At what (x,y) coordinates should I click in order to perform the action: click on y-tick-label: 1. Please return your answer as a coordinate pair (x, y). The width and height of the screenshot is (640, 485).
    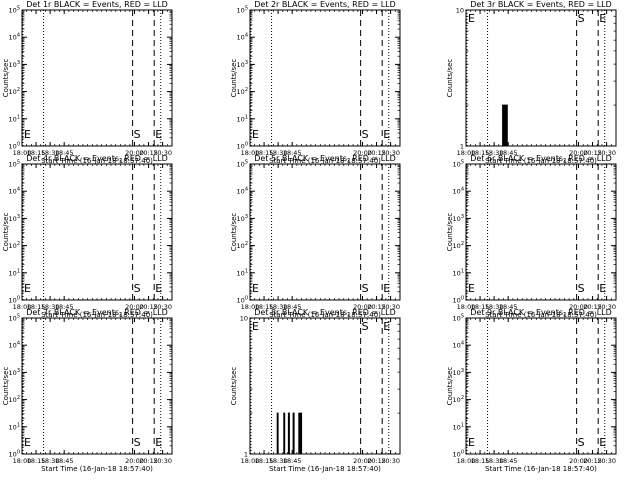
    Looking at the image, I should click on (246, 455).